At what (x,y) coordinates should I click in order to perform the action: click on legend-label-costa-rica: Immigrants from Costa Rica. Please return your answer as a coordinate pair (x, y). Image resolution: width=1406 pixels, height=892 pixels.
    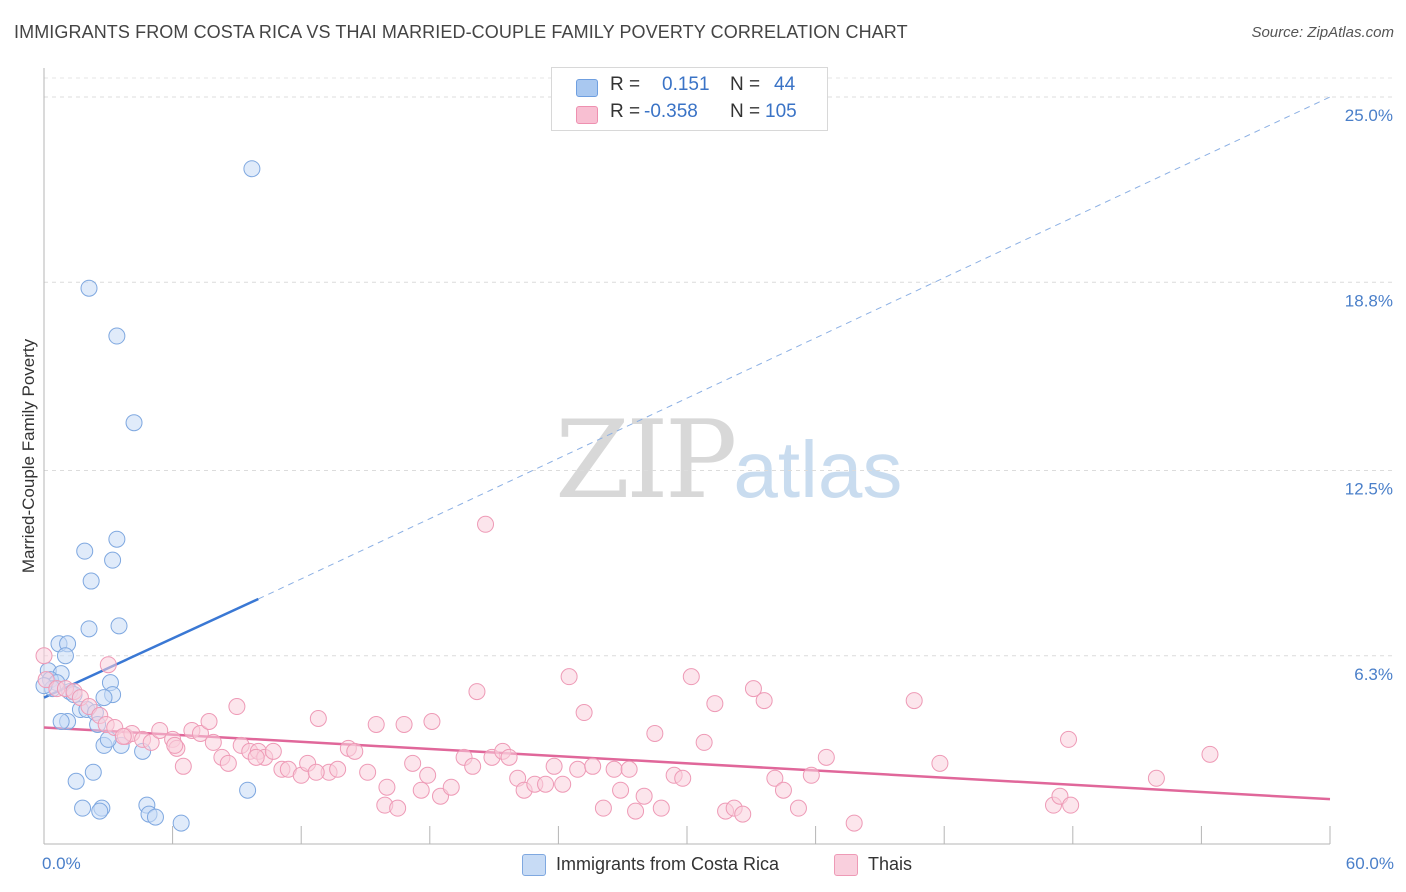
    Looking at the image, I should click on (668, 864).